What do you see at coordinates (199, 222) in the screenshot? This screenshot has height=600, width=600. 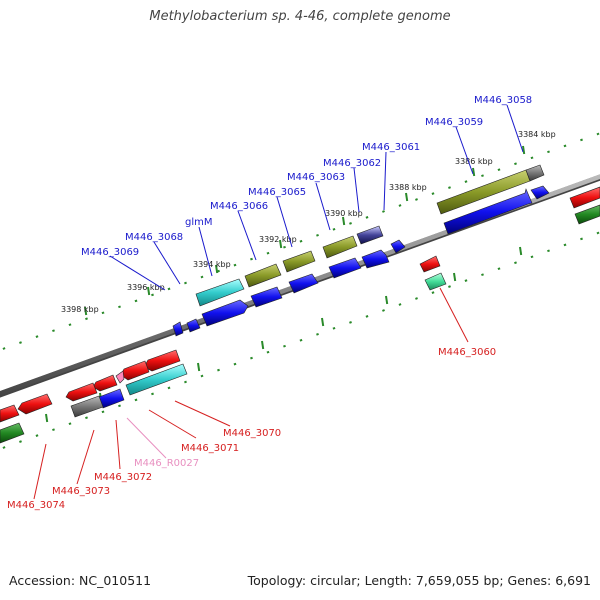 I see `gene-label: glmM` at bounding box center [199, 222].